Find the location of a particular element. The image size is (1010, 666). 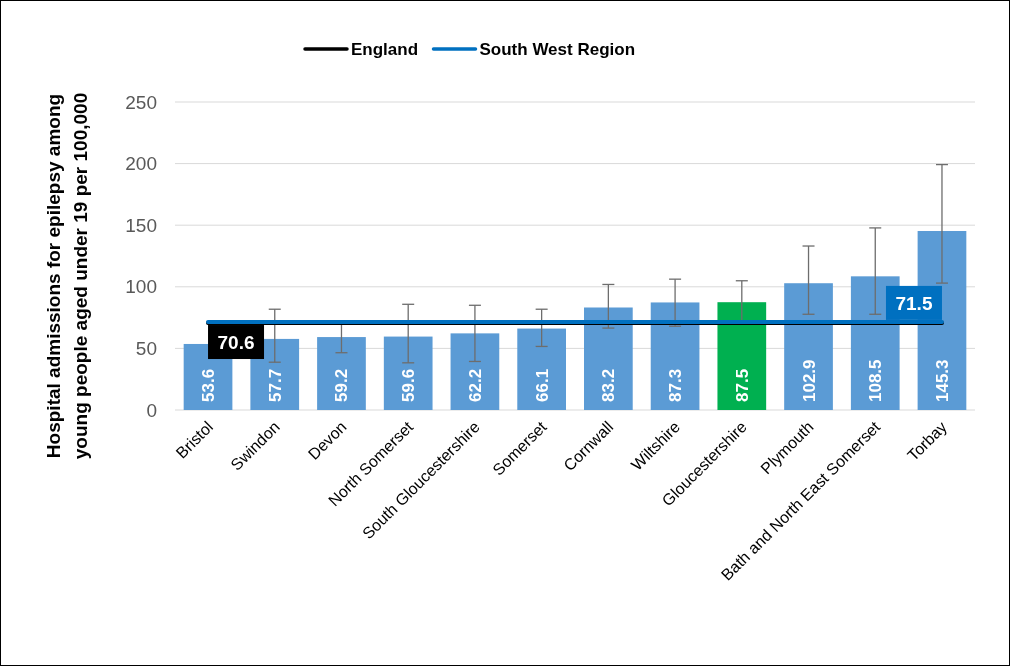

data-label: 70.6 is located at coordinates (236, 343).